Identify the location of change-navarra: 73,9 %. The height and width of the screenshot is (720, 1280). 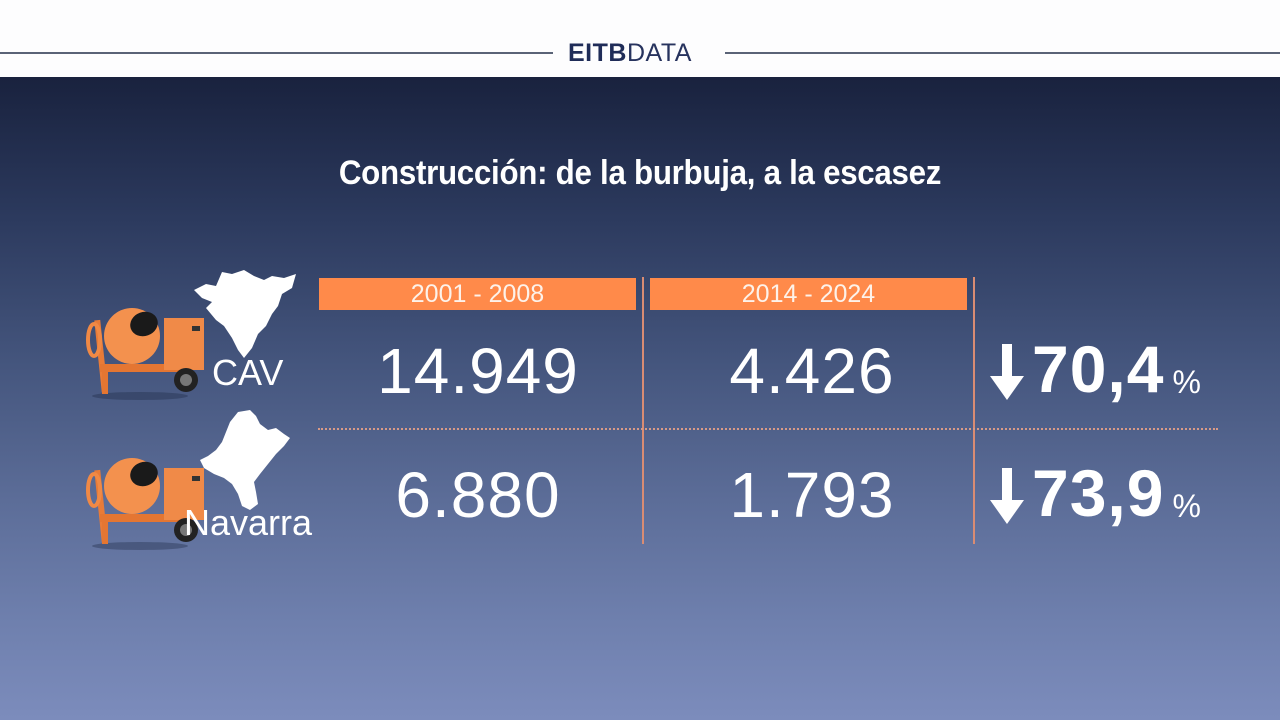
(1095, 493).